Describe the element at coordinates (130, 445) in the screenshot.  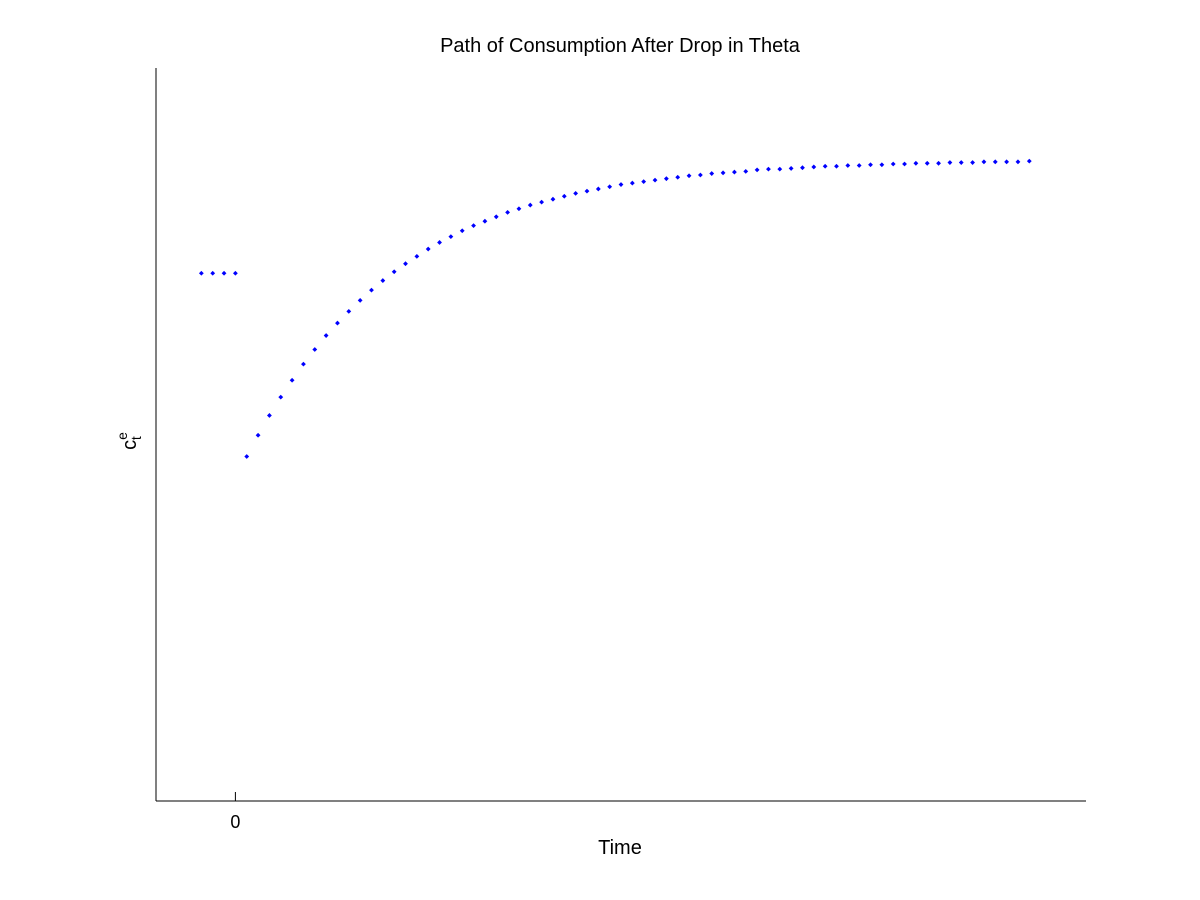
I see `y-axis-label-base: c` at that location.